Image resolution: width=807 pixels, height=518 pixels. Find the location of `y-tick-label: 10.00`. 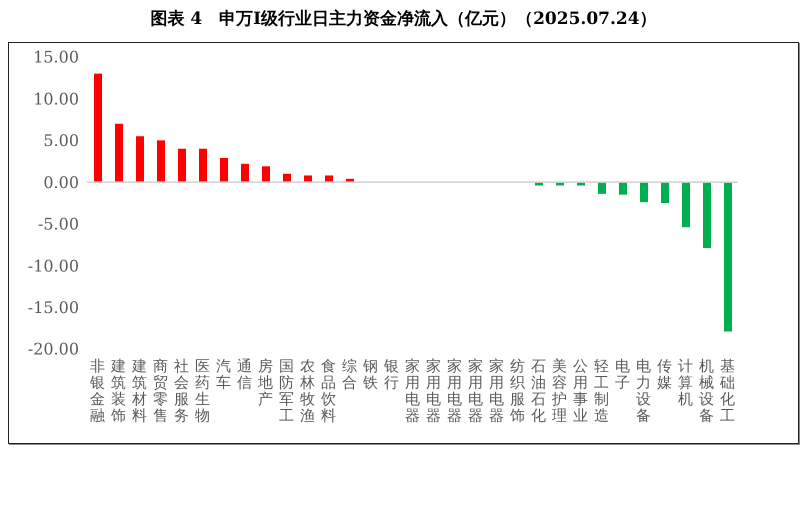

y-tick-label: 10.00 is located at coordinates (56, 98).